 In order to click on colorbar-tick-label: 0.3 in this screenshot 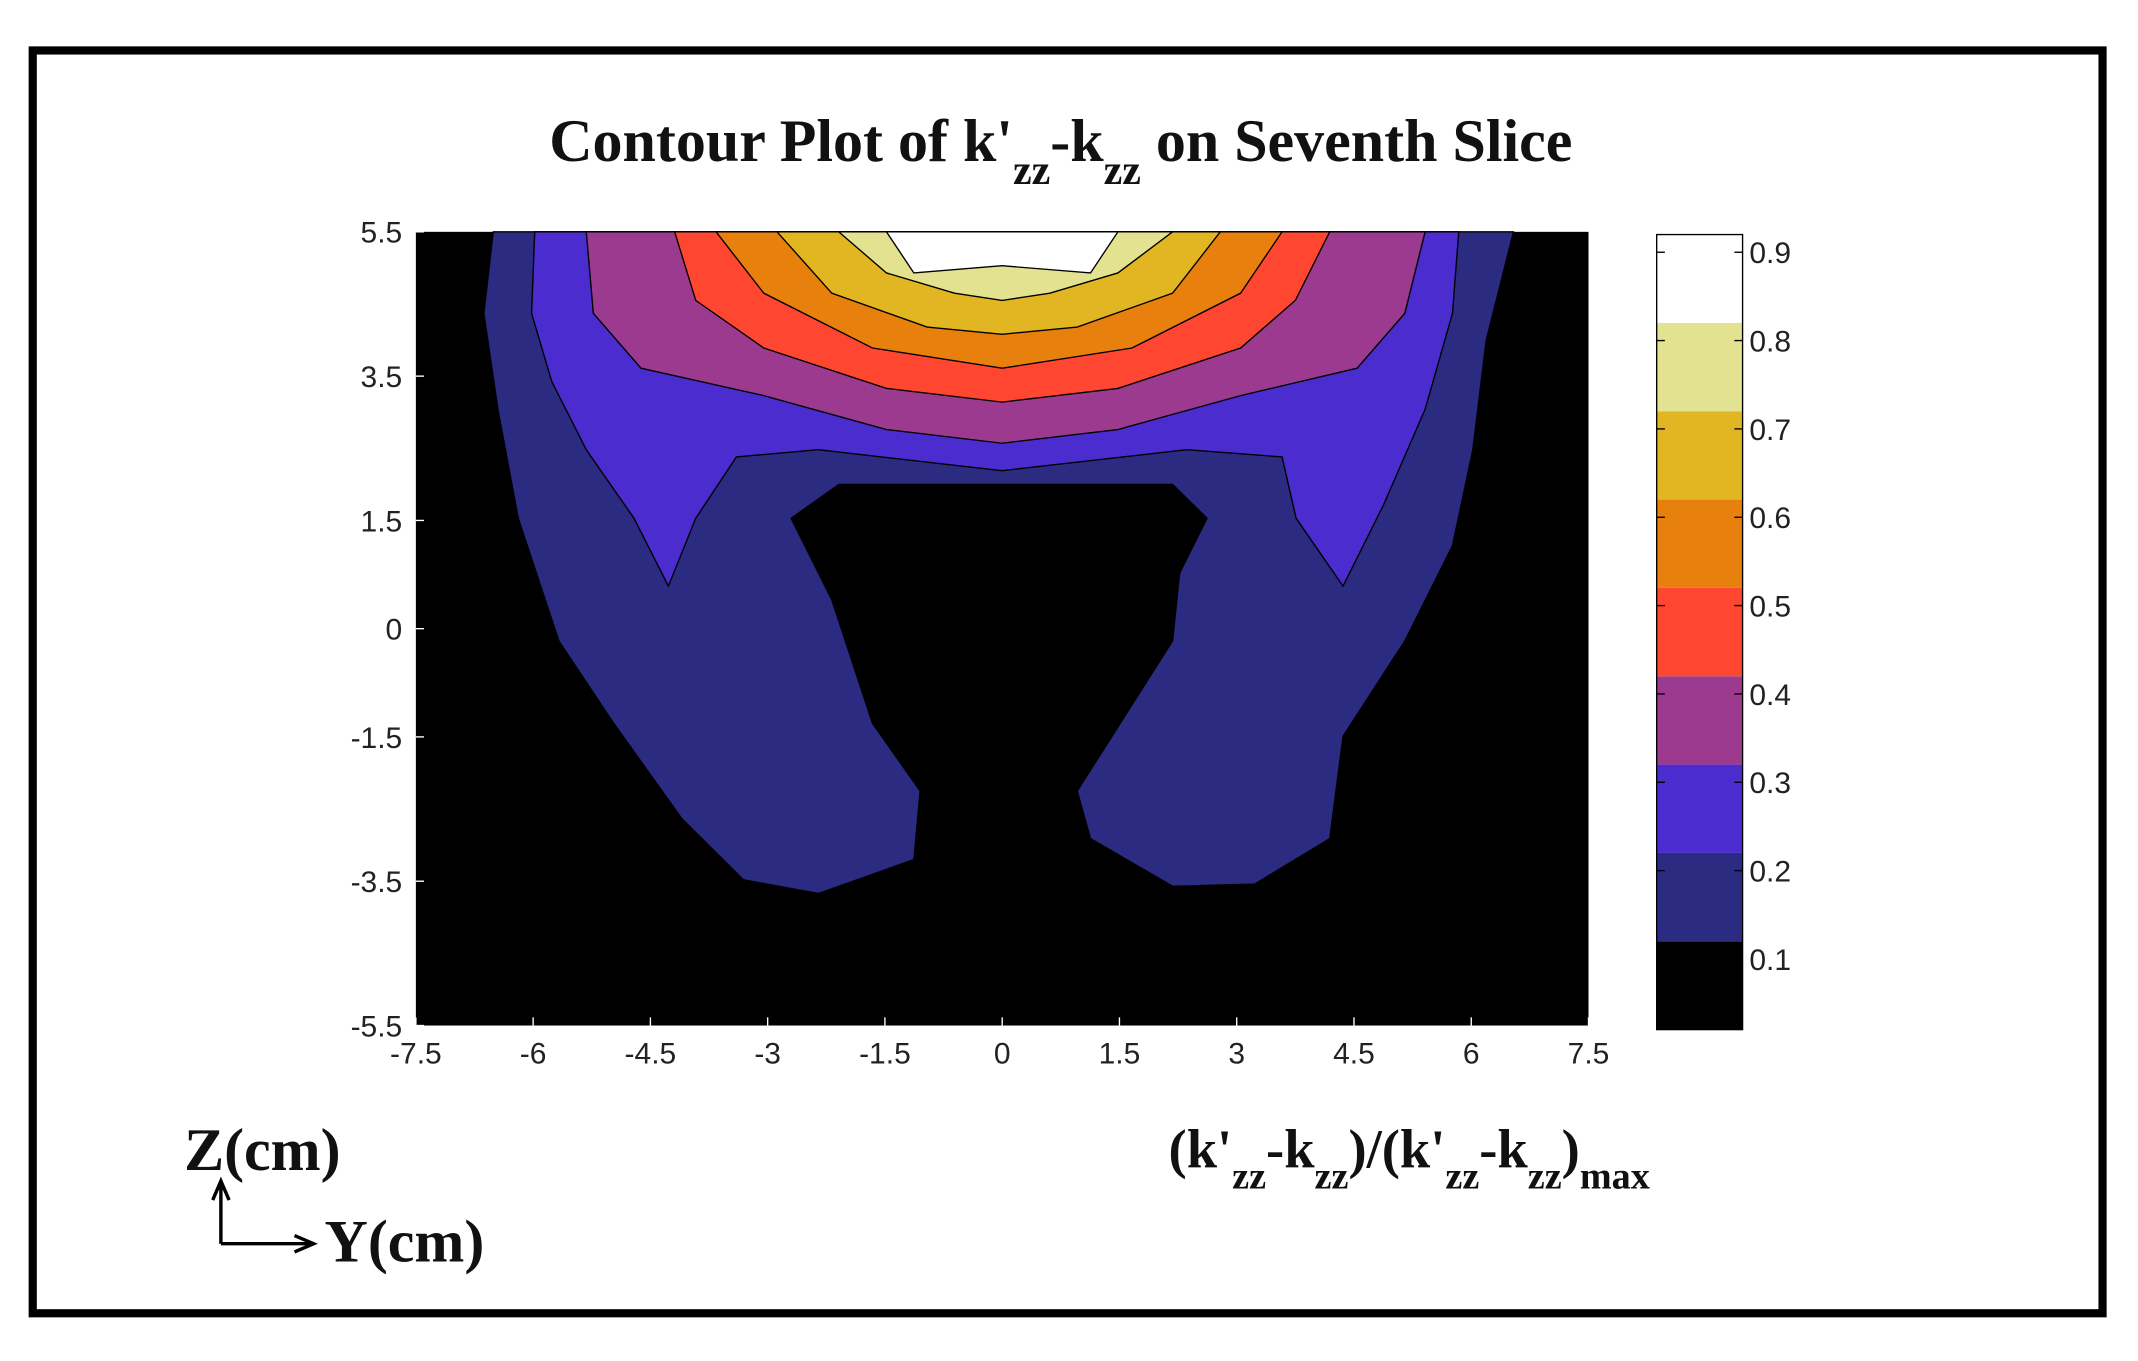, I will do `click(1770, 783)`.